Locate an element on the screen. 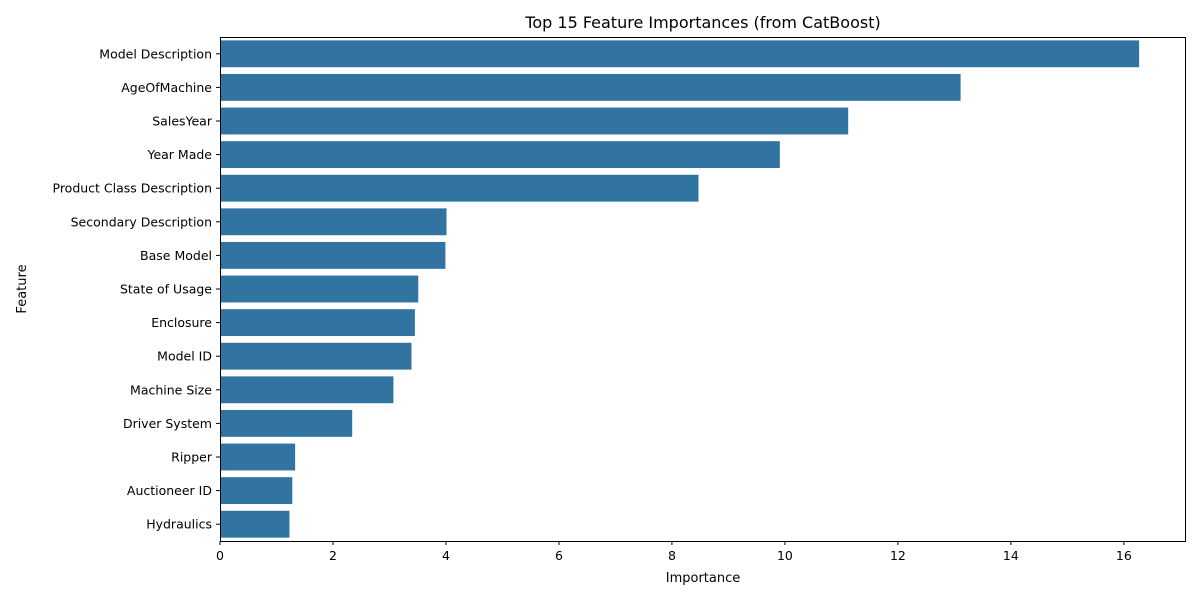  y-axis-label: Feature is located at coordinates (22, 288).